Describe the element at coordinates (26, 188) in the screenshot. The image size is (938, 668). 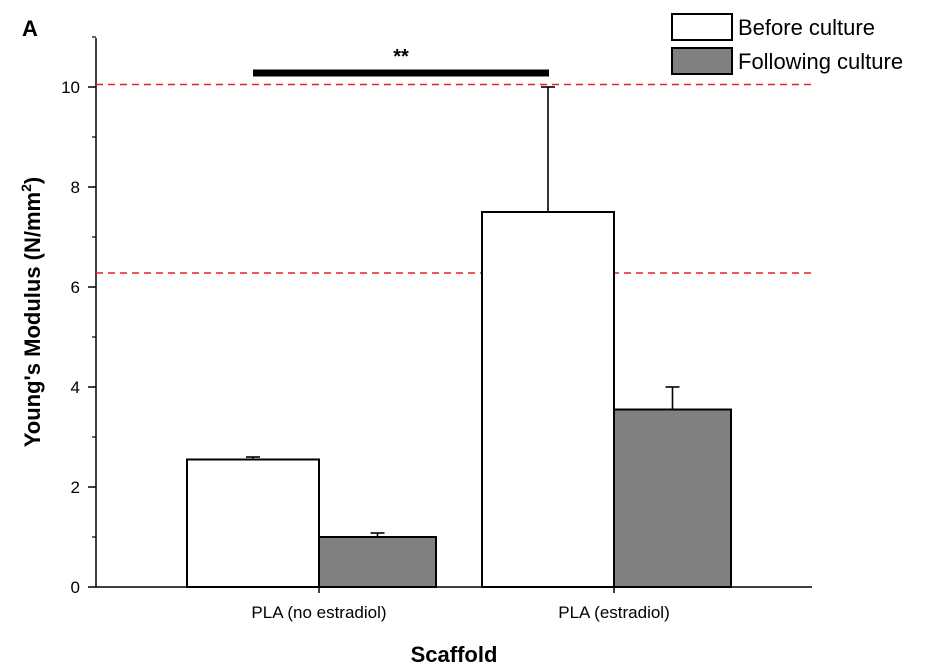
I see `y-axis-title-superscript: 2` at that location.